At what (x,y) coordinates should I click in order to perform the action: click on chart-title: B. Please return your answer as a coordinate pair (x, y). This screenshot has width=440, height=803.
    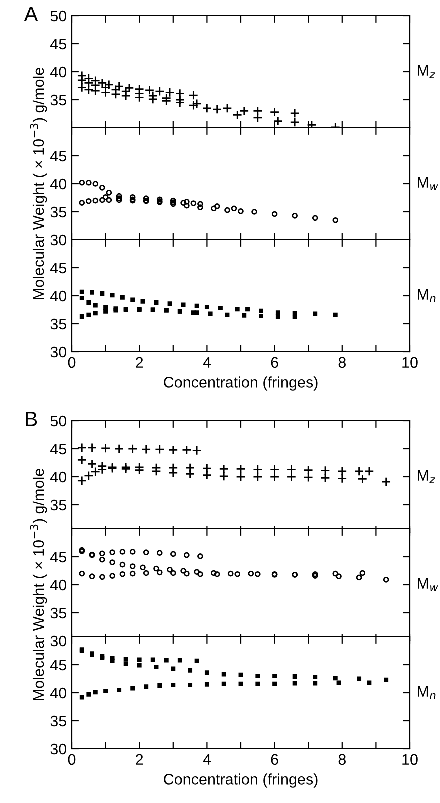
    Looking at the image, I should click on (32, 419).